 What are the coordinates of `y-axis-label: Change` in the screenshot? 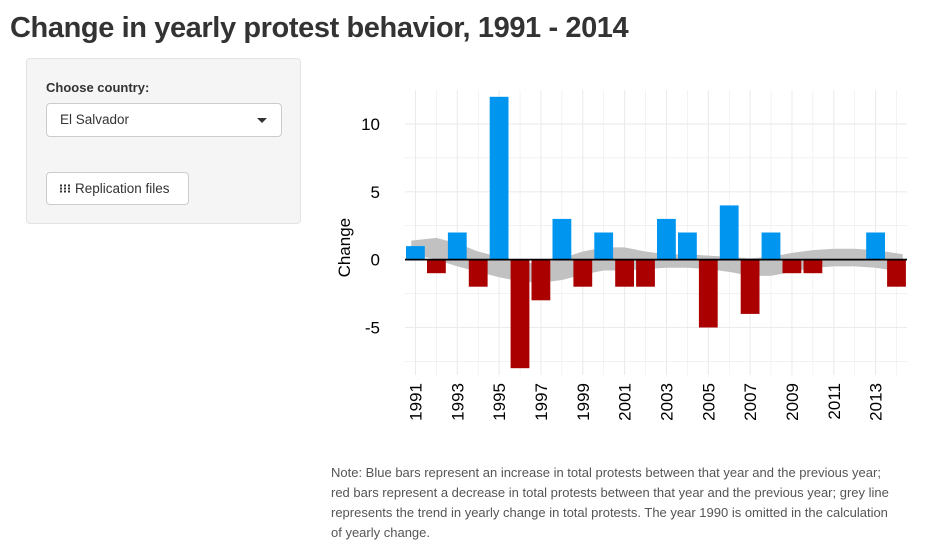 It's located at (344, 248).